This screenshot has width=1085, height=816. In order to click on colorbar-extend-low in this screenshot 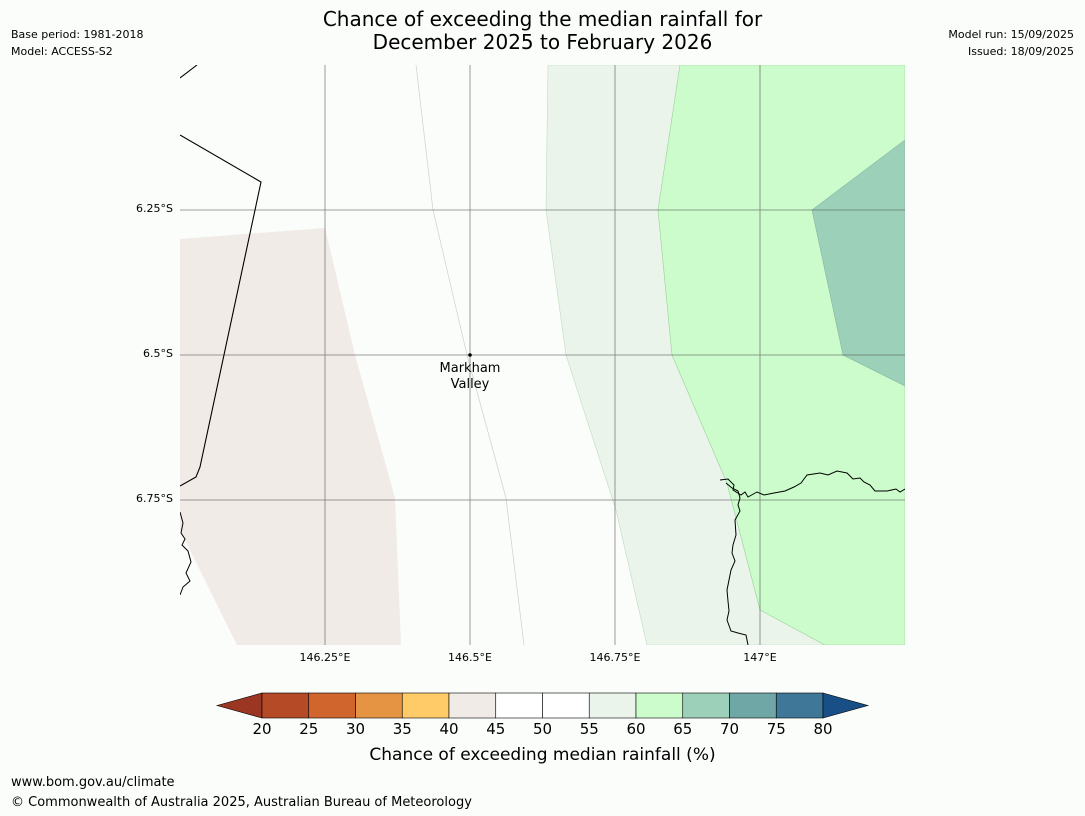, I will do `click(239, 705)`.